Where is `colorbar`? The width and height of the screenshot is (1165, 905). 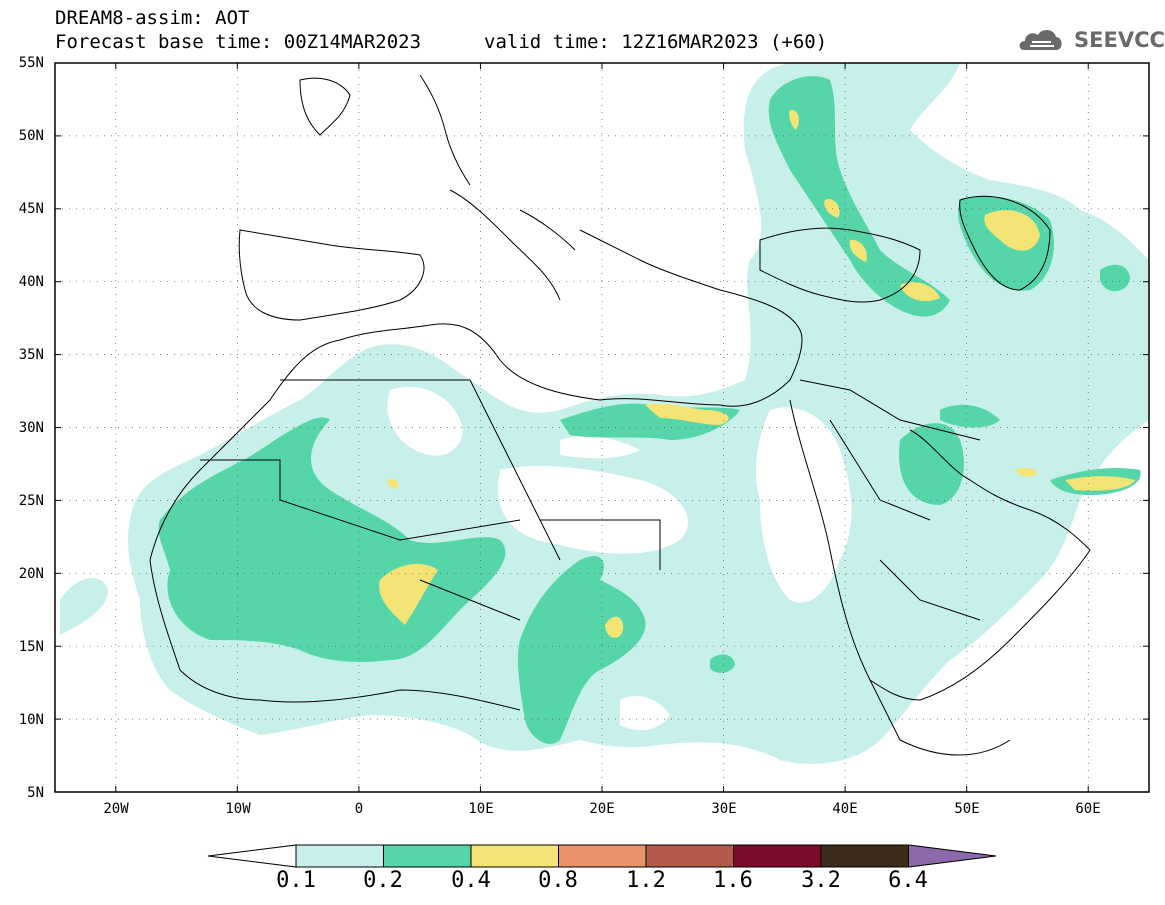
colorbar is located at coordinates (602, 856).